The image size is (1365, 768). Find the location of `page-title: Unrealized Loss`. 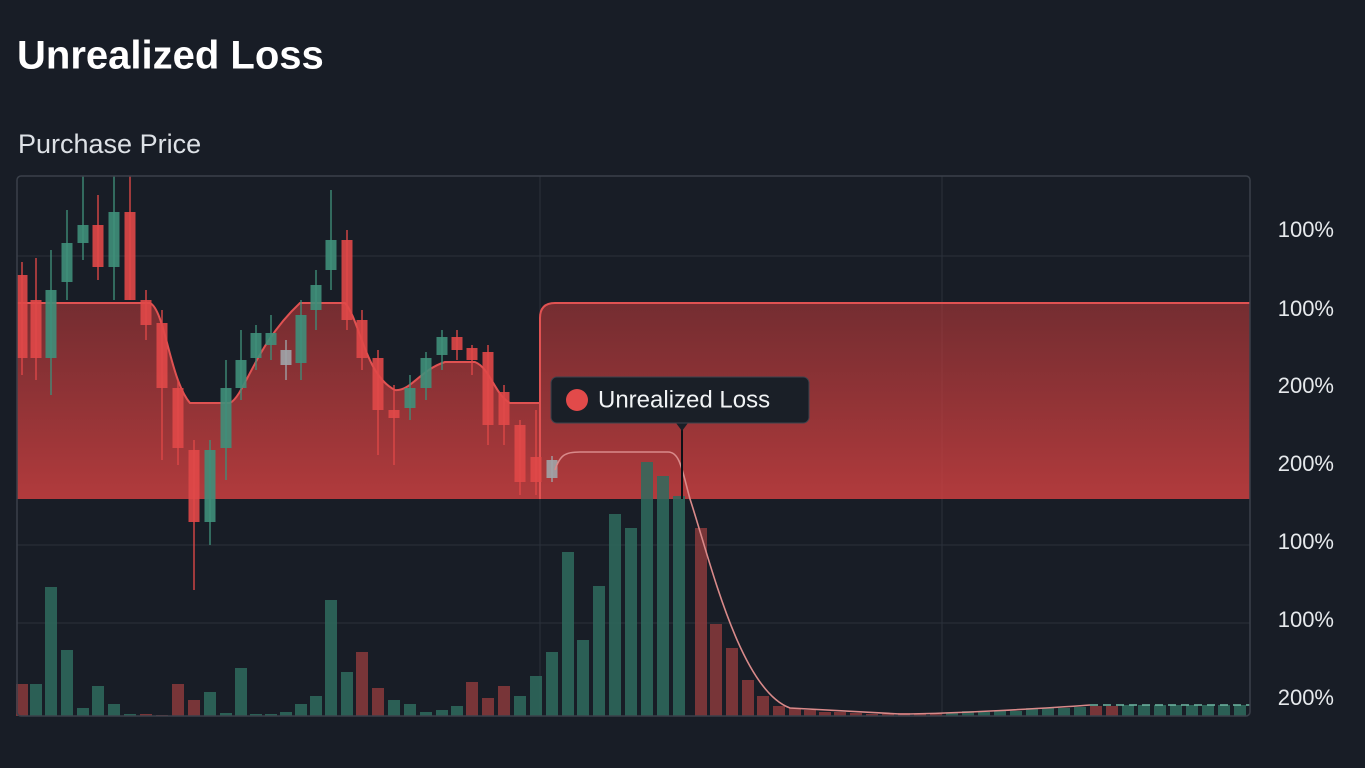

page-title: Unrealized Loss is located at coordinates (170, 56).